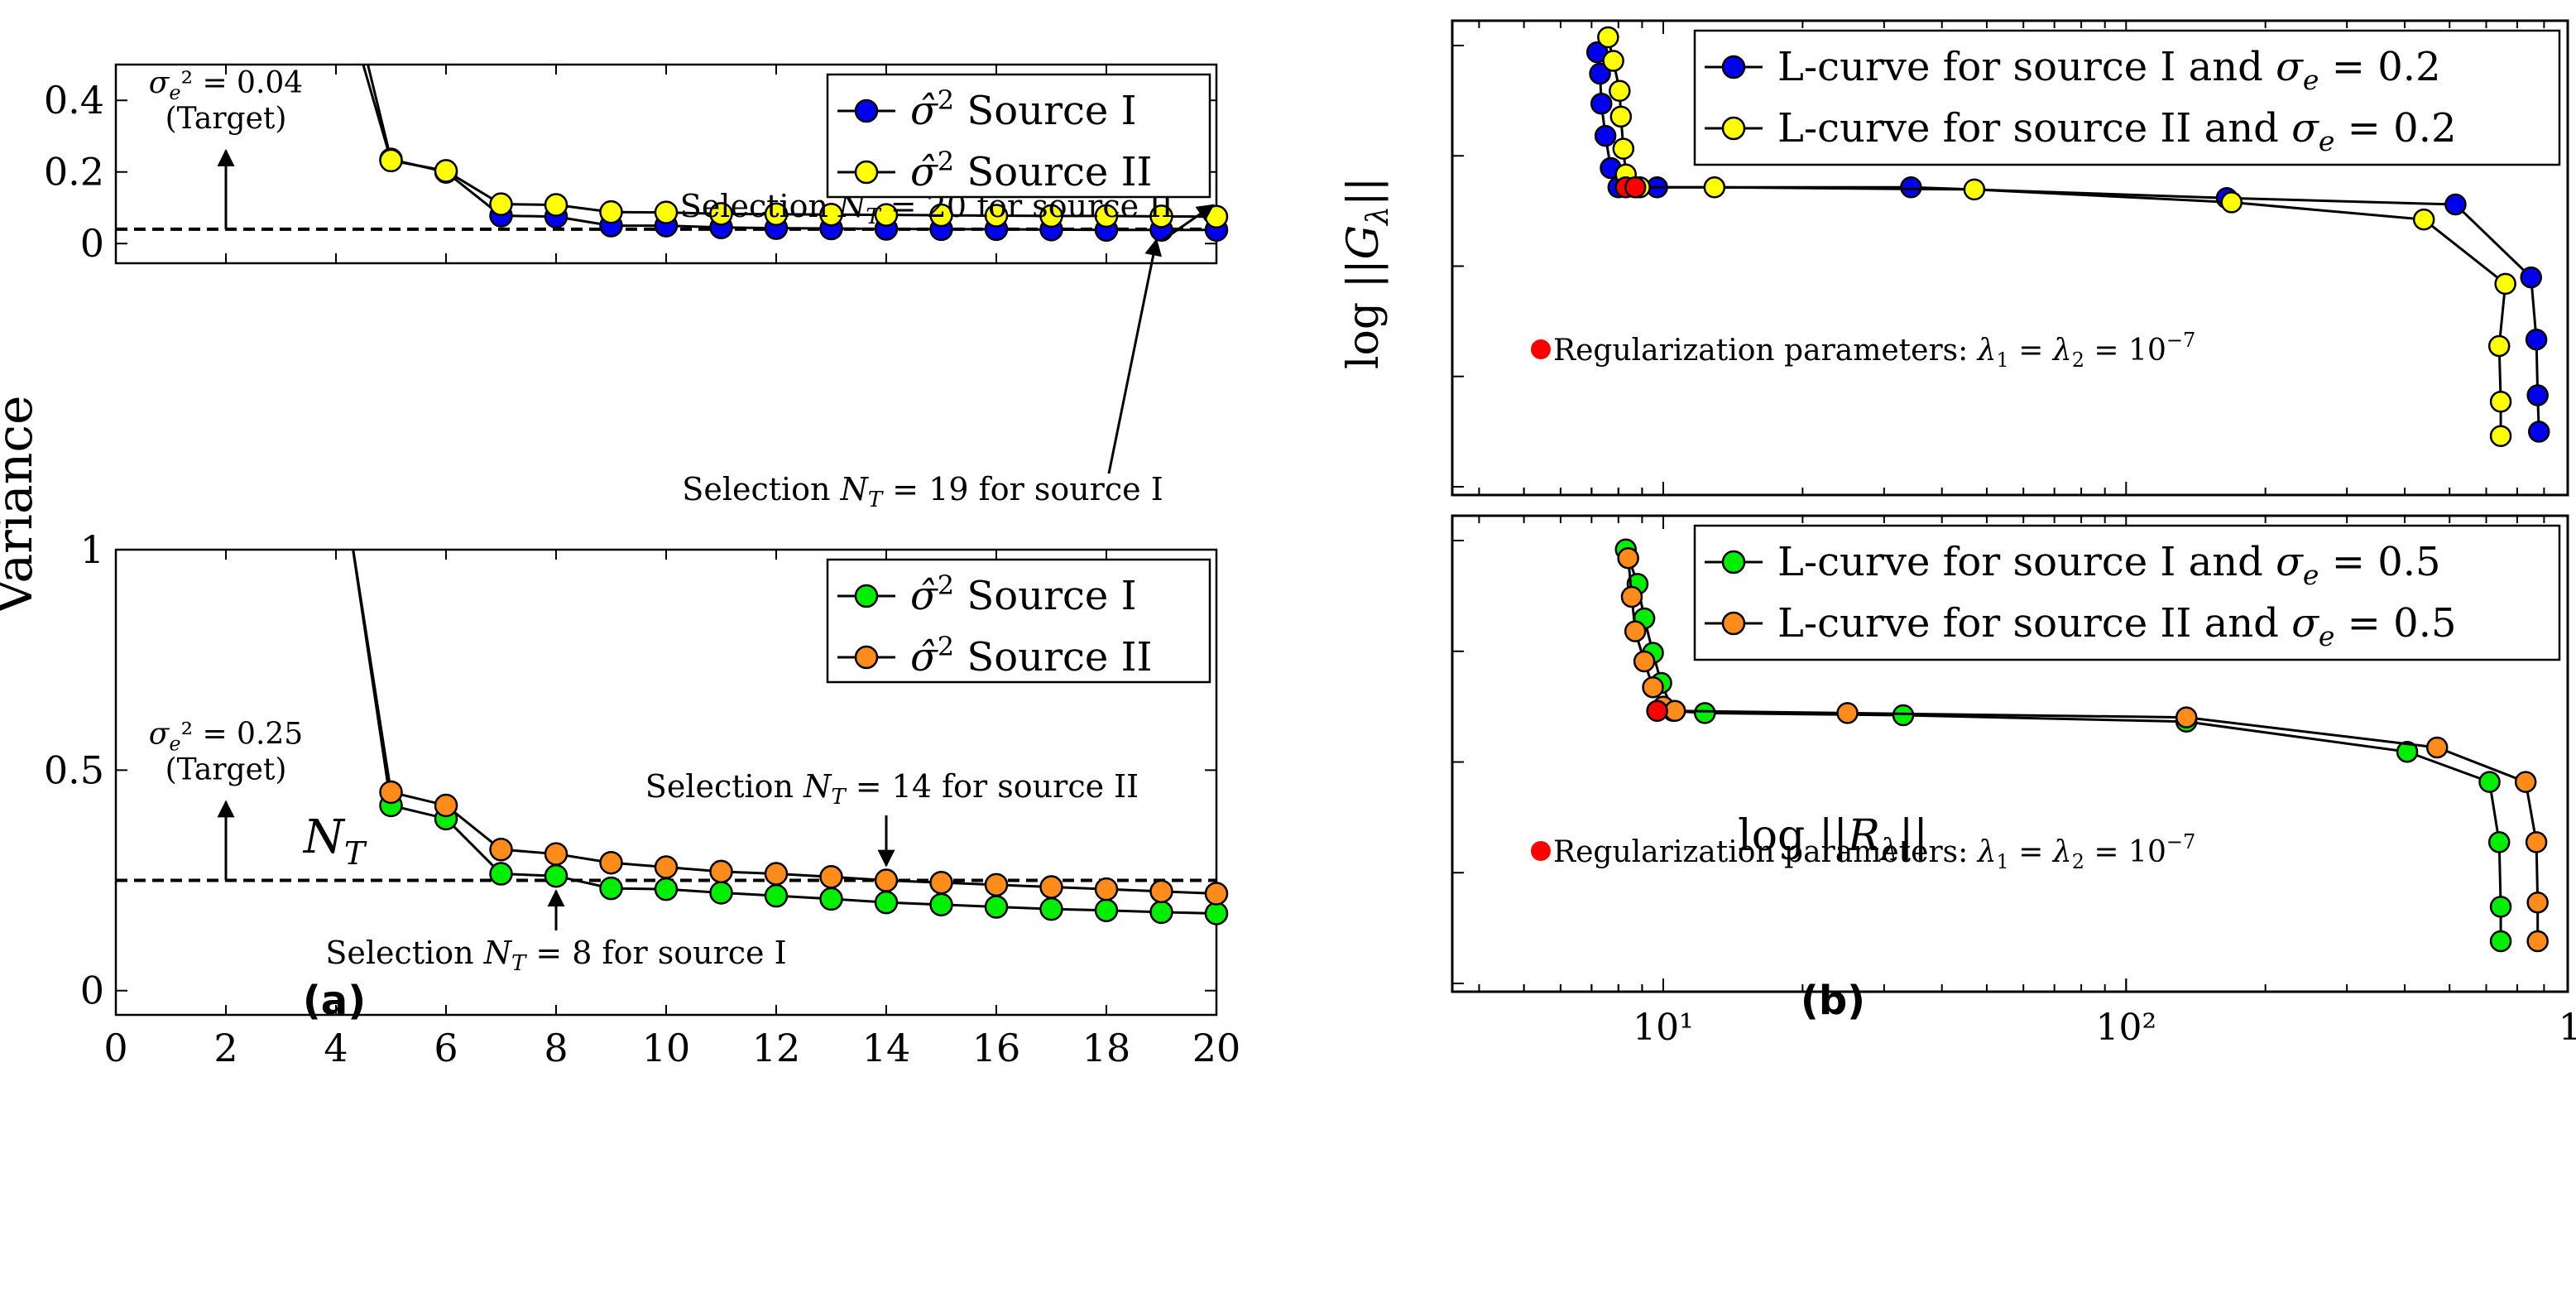 This screenshot has height=1298, width=2576. I want to click on legend-a-bottom: σ̂2 Source I σ̂2 Source II, so click(1019, 621).